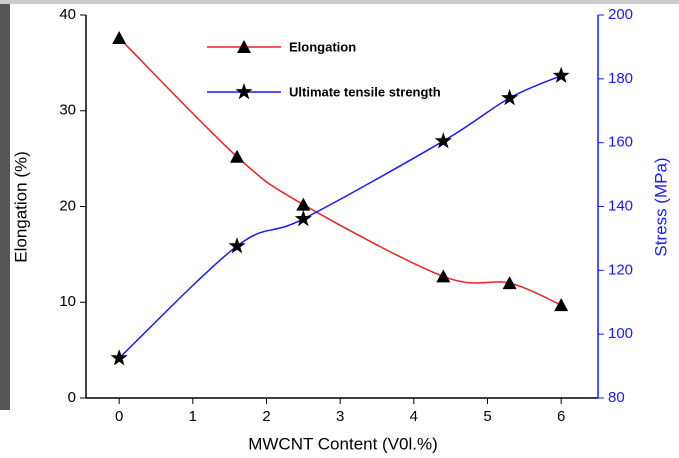 The height and width of the screenshot is (458, 679). I want to click on x-tick-label: 0, so click(119, 416).